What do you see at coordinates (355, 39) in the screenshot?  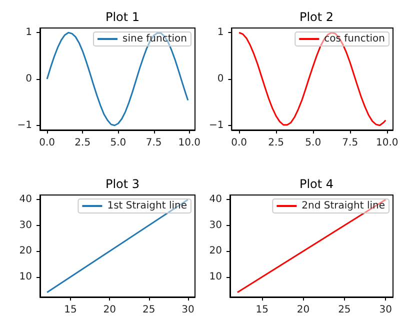 I see `legend-label: cos function` at bounding box center [355, 39].